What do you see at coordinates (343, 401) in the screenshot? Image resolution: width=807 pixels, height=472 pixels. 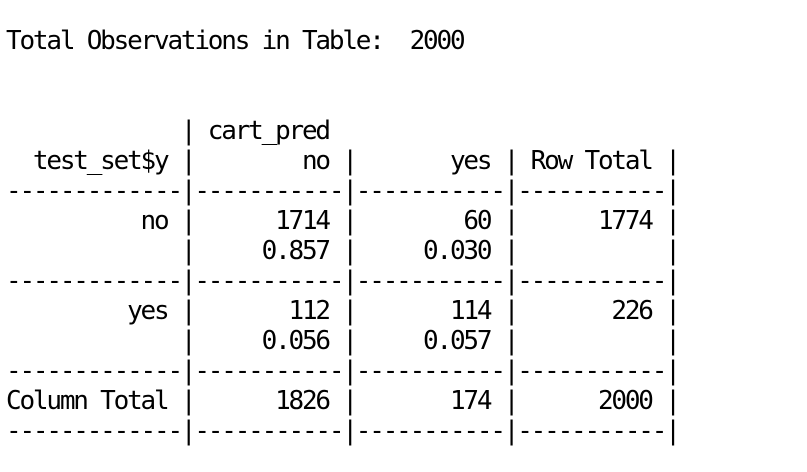 I see `table-column-total-row: Column Total | 1826 | 174 | 2000 |` at bounding box center [343, 401].